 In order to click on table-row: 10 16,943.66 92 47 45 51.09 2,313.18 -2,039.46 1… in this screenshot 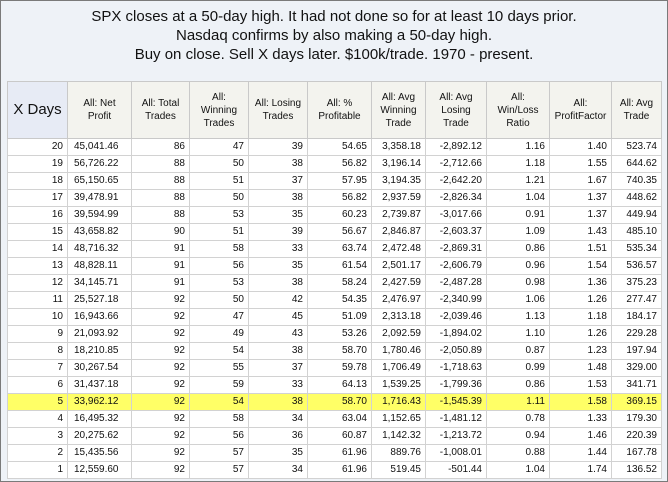, I will do `click(334, 317)`.